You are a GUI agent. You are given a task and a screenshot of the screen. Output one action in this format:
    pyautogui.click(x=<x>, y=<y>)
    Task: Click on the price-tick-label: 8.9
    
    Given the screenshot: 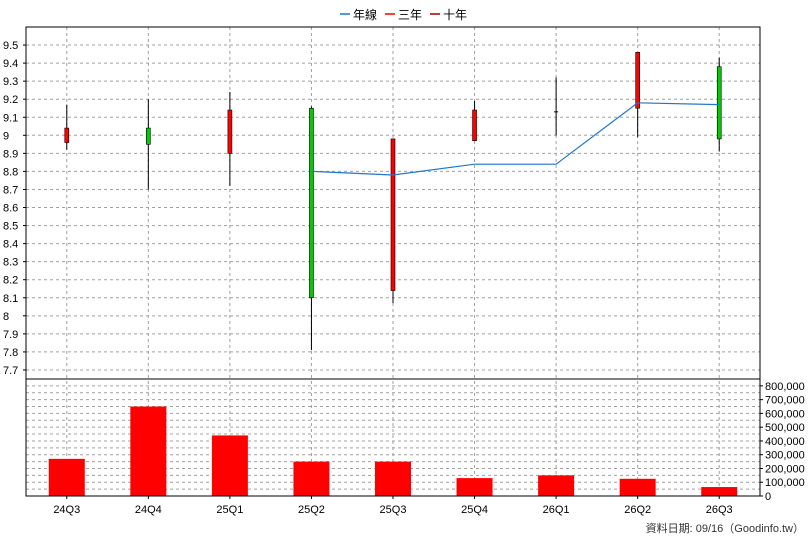 What is the action you would take?
    pyautogui.click(x=10, y=154)
    